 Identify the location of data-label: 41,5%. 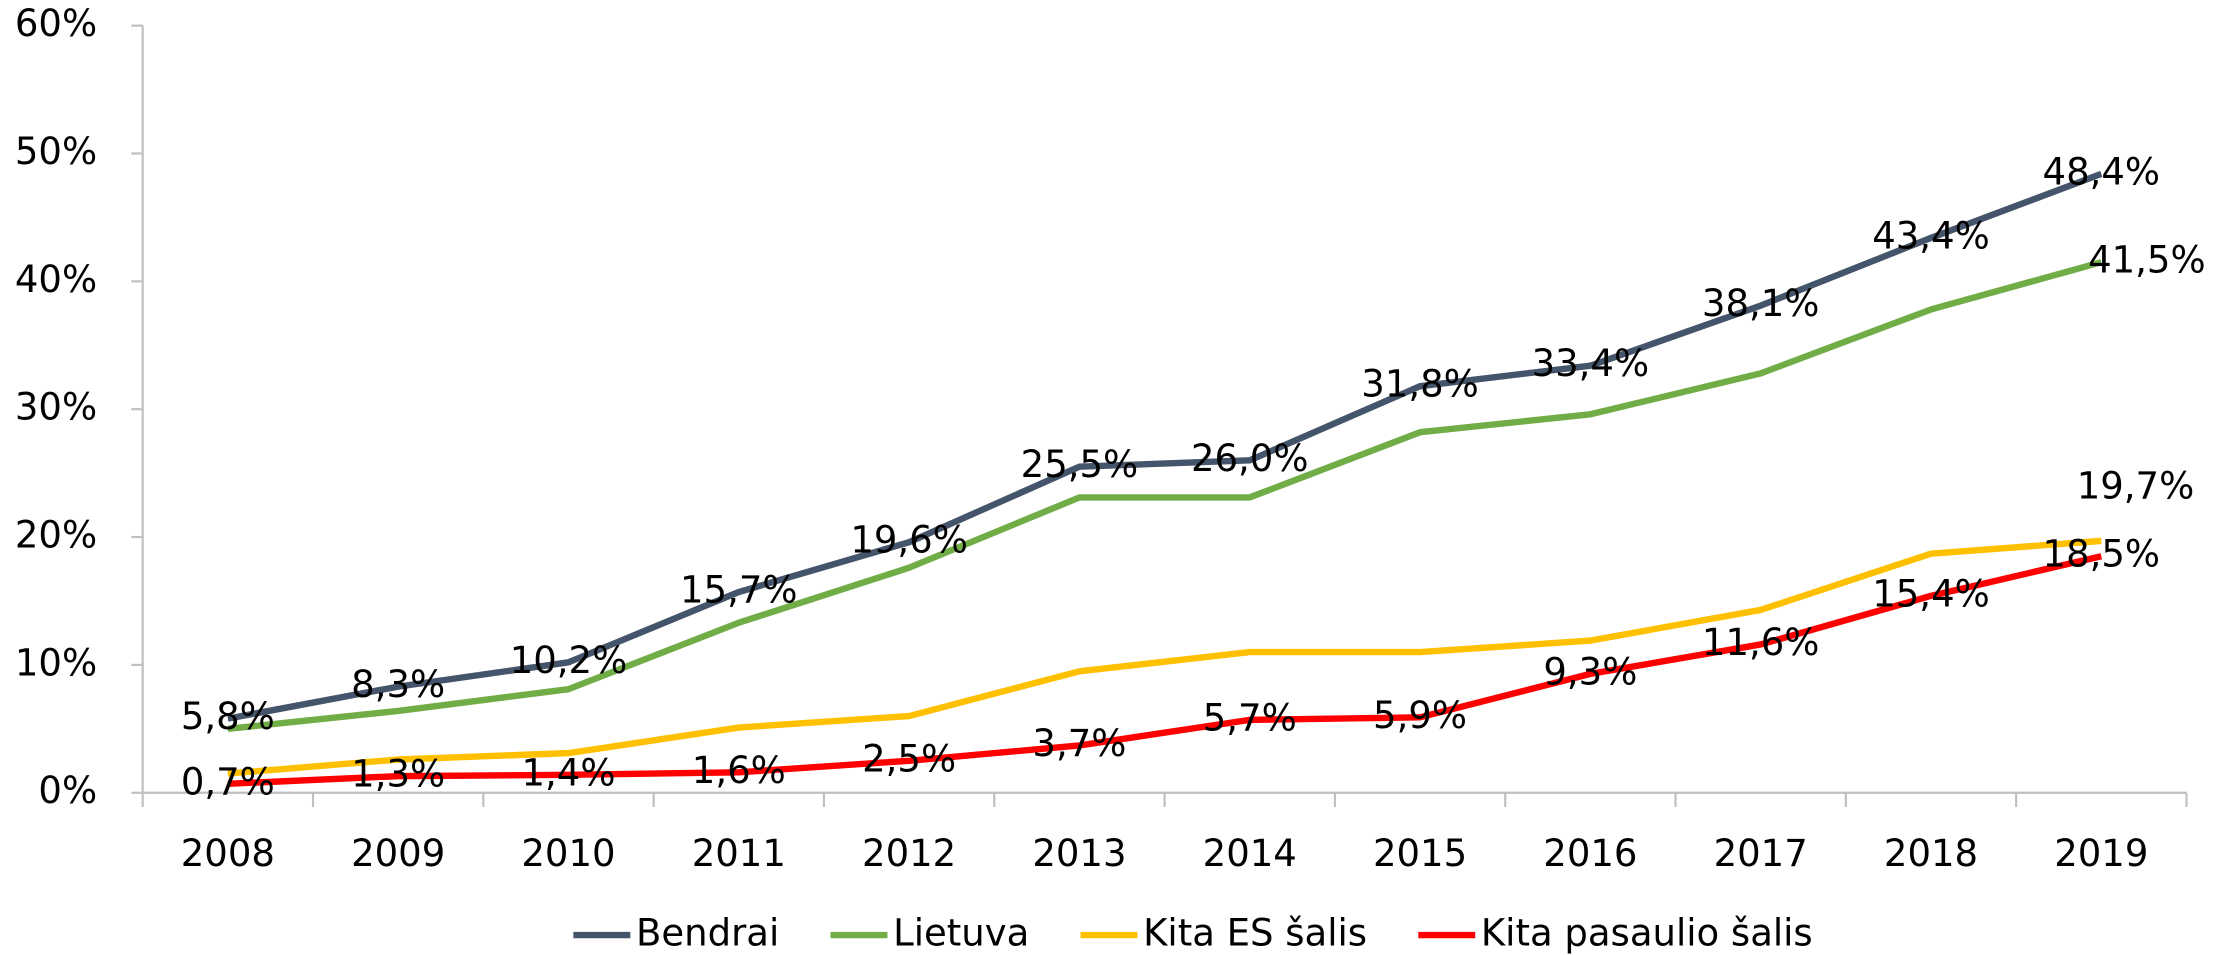
(2147, 260).